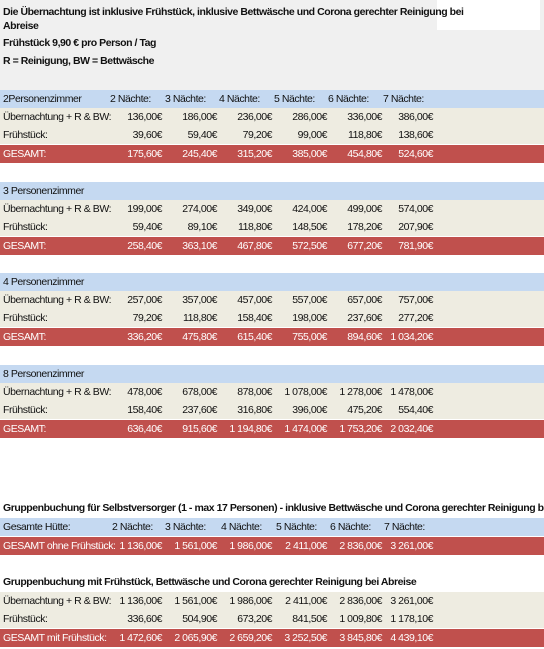 The image size is (544, 649). Describe the element at coordinates (24, 337) in the screenshot. I see `row-label: GESAMT:` at that location.